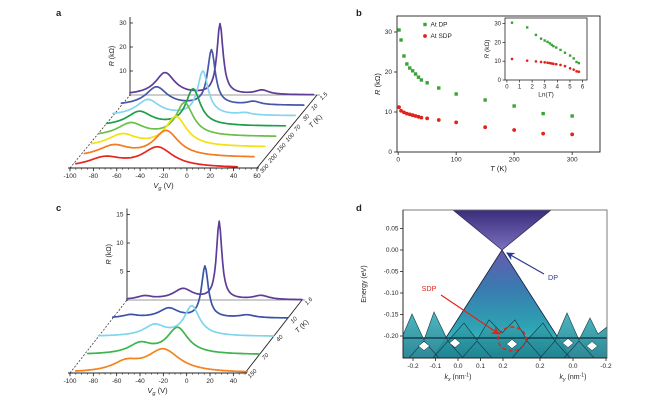  What do you see at coordinates (470, 314) in the screenshot?
I see `sdp-arrow` at bounding box center [470, 314].